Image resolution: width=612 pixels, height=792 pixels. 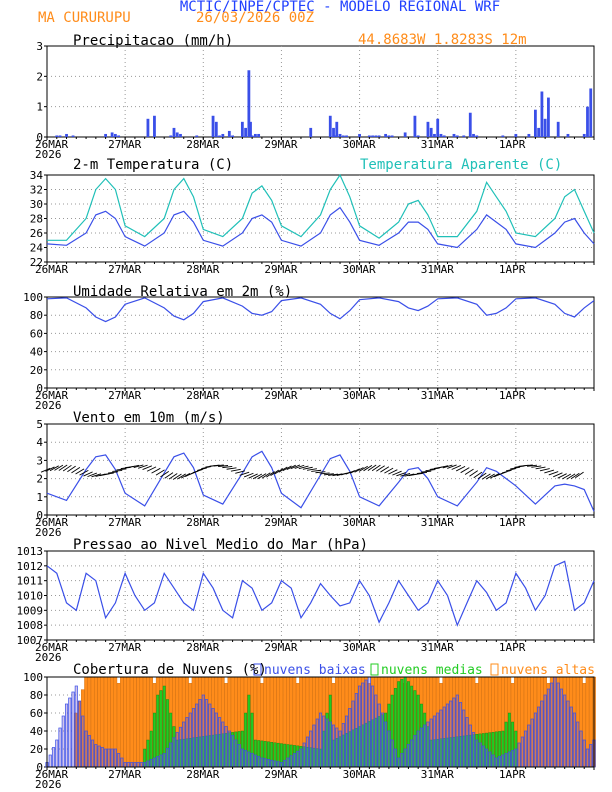 What do you see at coordinates (170, 670) in the screenshot?
I see `panel-title: Cobertura de Nuvens (%)` at bounding box center [170, 670].